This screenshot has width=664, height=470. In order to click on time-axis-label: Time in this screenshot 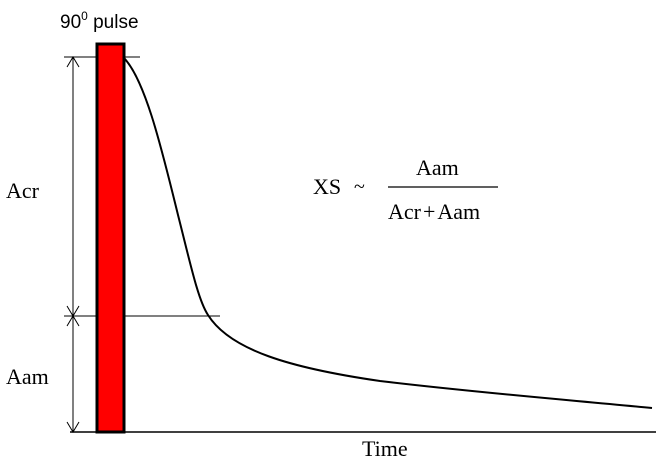, I will do `click(385, 448)`.